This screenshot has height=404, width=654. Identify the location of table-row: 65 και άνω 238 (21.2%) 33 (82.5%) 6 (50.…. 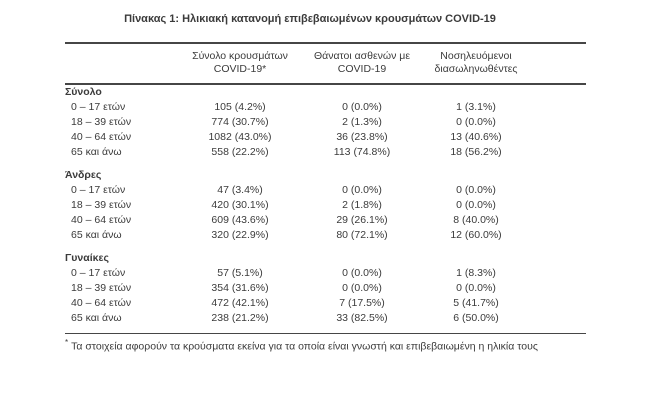
(325, 318).